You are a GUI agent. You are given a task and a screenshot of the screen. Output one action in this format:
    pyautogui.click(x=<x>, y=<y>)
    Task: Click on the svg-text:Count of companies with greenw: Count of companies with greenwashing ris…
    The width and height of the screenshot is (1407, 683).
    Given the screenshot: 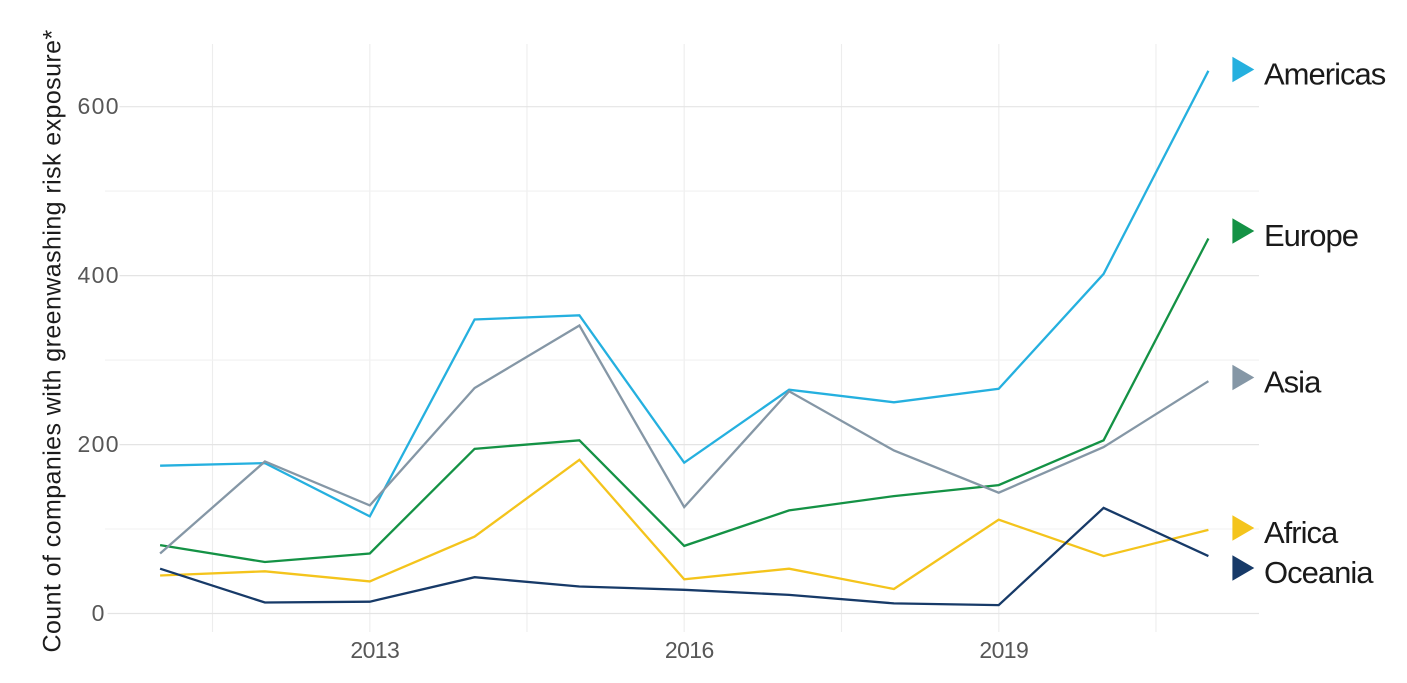 What is the action you would take?
    pyautogui.click(x=53, y=340)
    